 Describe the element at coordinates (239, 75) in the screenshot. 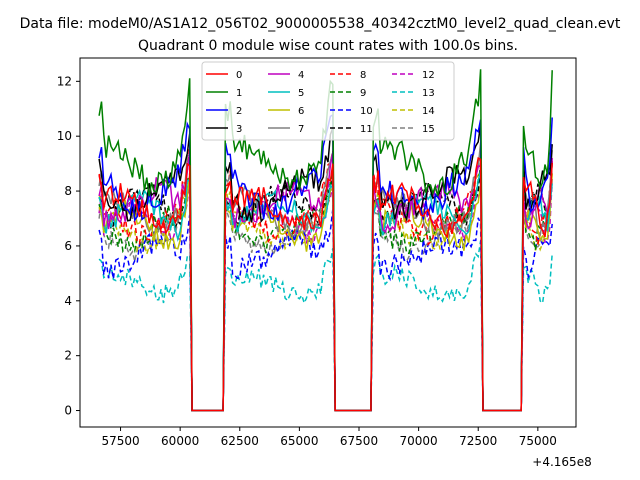

I see `legend-label-0: 0` at that location.